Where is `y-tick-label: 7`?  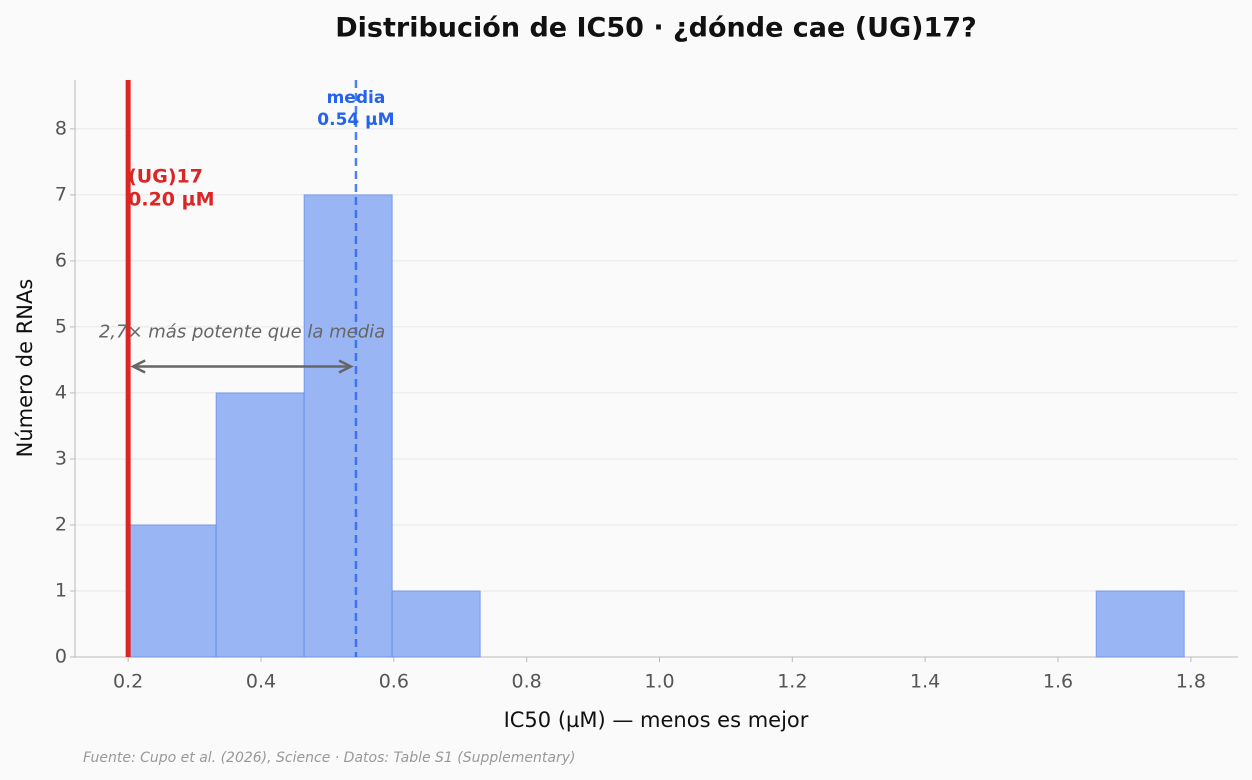 y-tick-label: 7 is located at coordinates (61, 194).